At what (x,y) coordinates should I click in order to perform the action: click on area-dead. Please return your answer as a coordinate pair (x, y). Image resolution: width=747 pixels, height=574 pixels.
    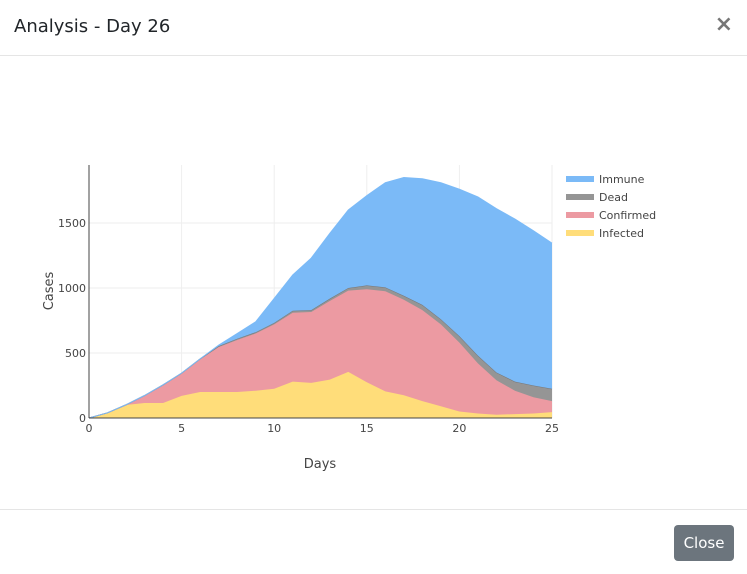
    Looking at the image, I should click on (320, 351).